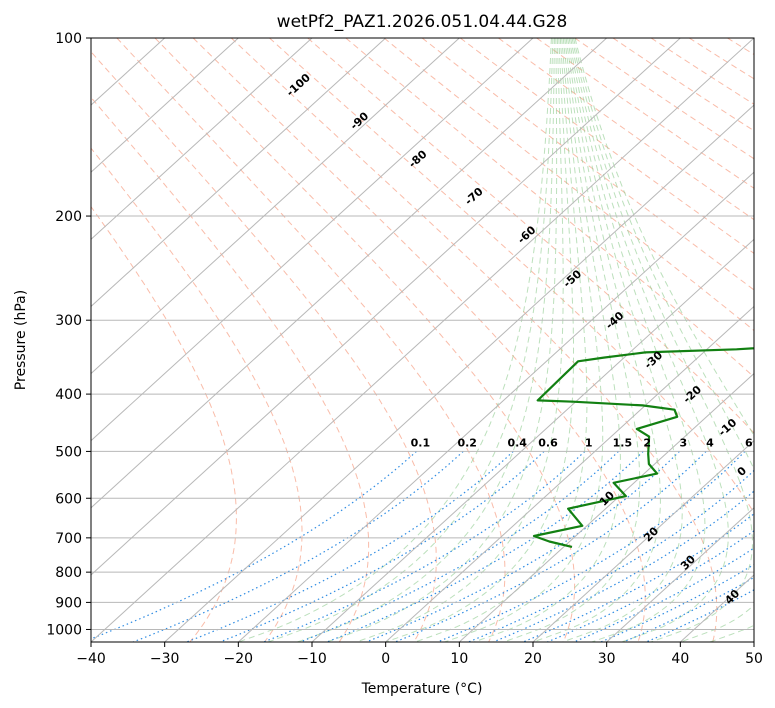 The width and height of the screenshot is (775, 708). Describe the element at coordinates (422, 22) in the screenshot. I see `chart-title: wetPf2_PAZ1.2026.051.04.44.G28` at that location.